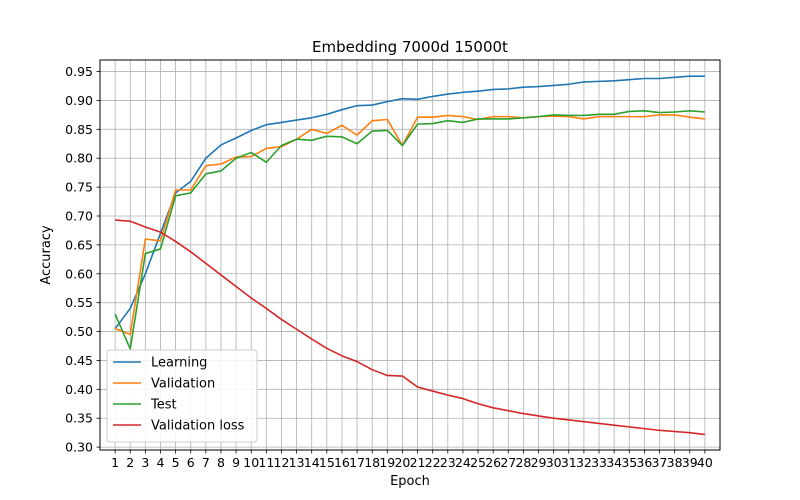  I want to click on y-tick-label: 0.70, so click(79, 216).